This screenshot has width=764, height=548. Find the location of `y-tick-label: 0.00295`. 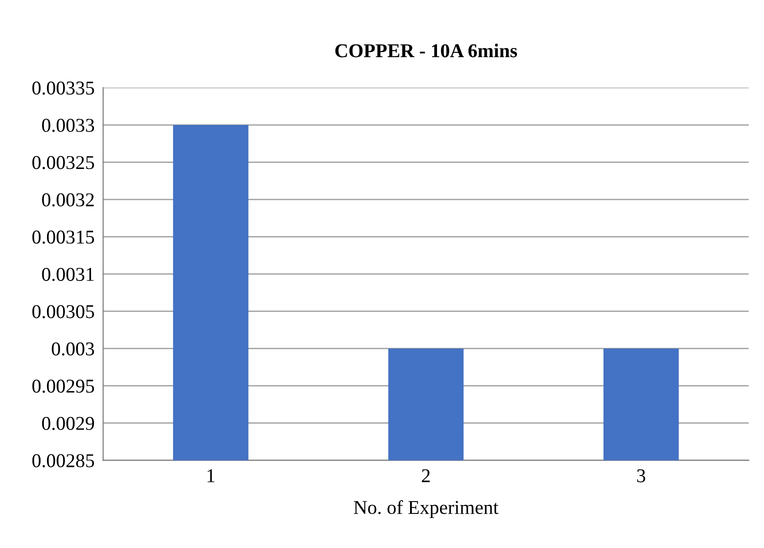

y-tick-label: 0.00295 is located at coordinates (63, 386).